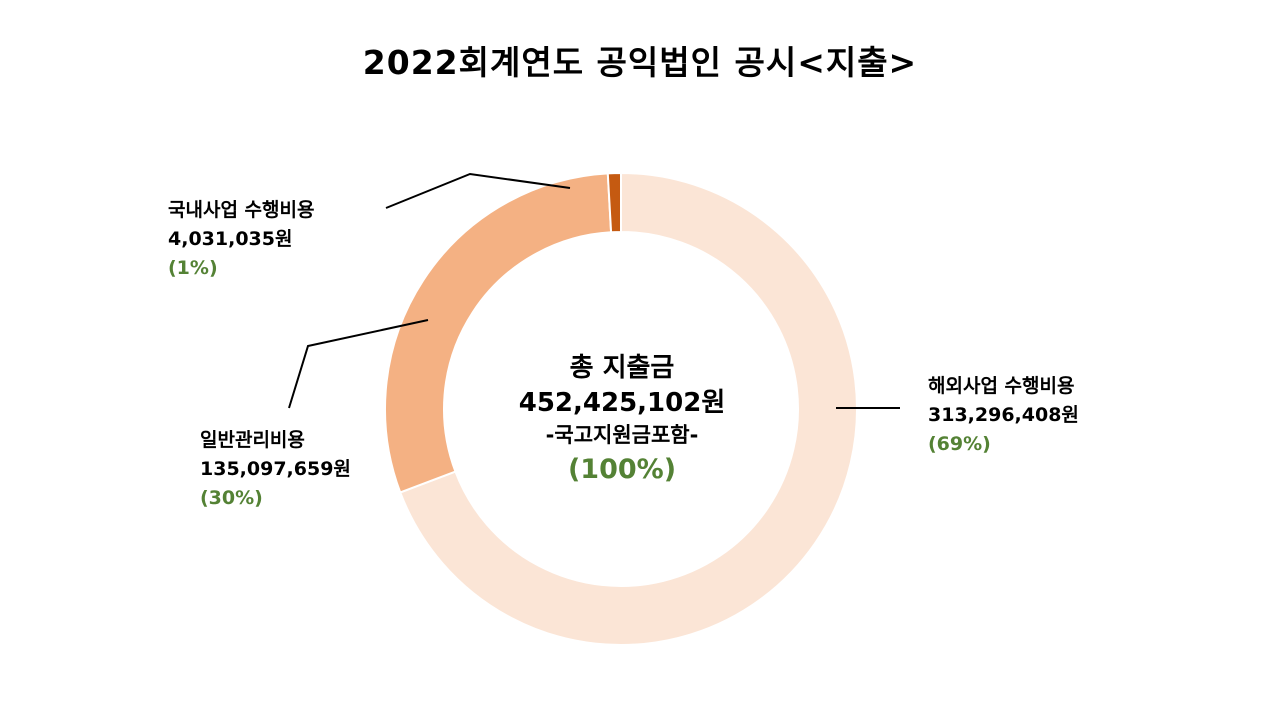 This screenshot has width=1280, height=720. What do you see at coordinates (1001, 386) in the screenshot?
I see `label-overseas-name: 해외사업 수행비용` at bounding box center [1001, 386].